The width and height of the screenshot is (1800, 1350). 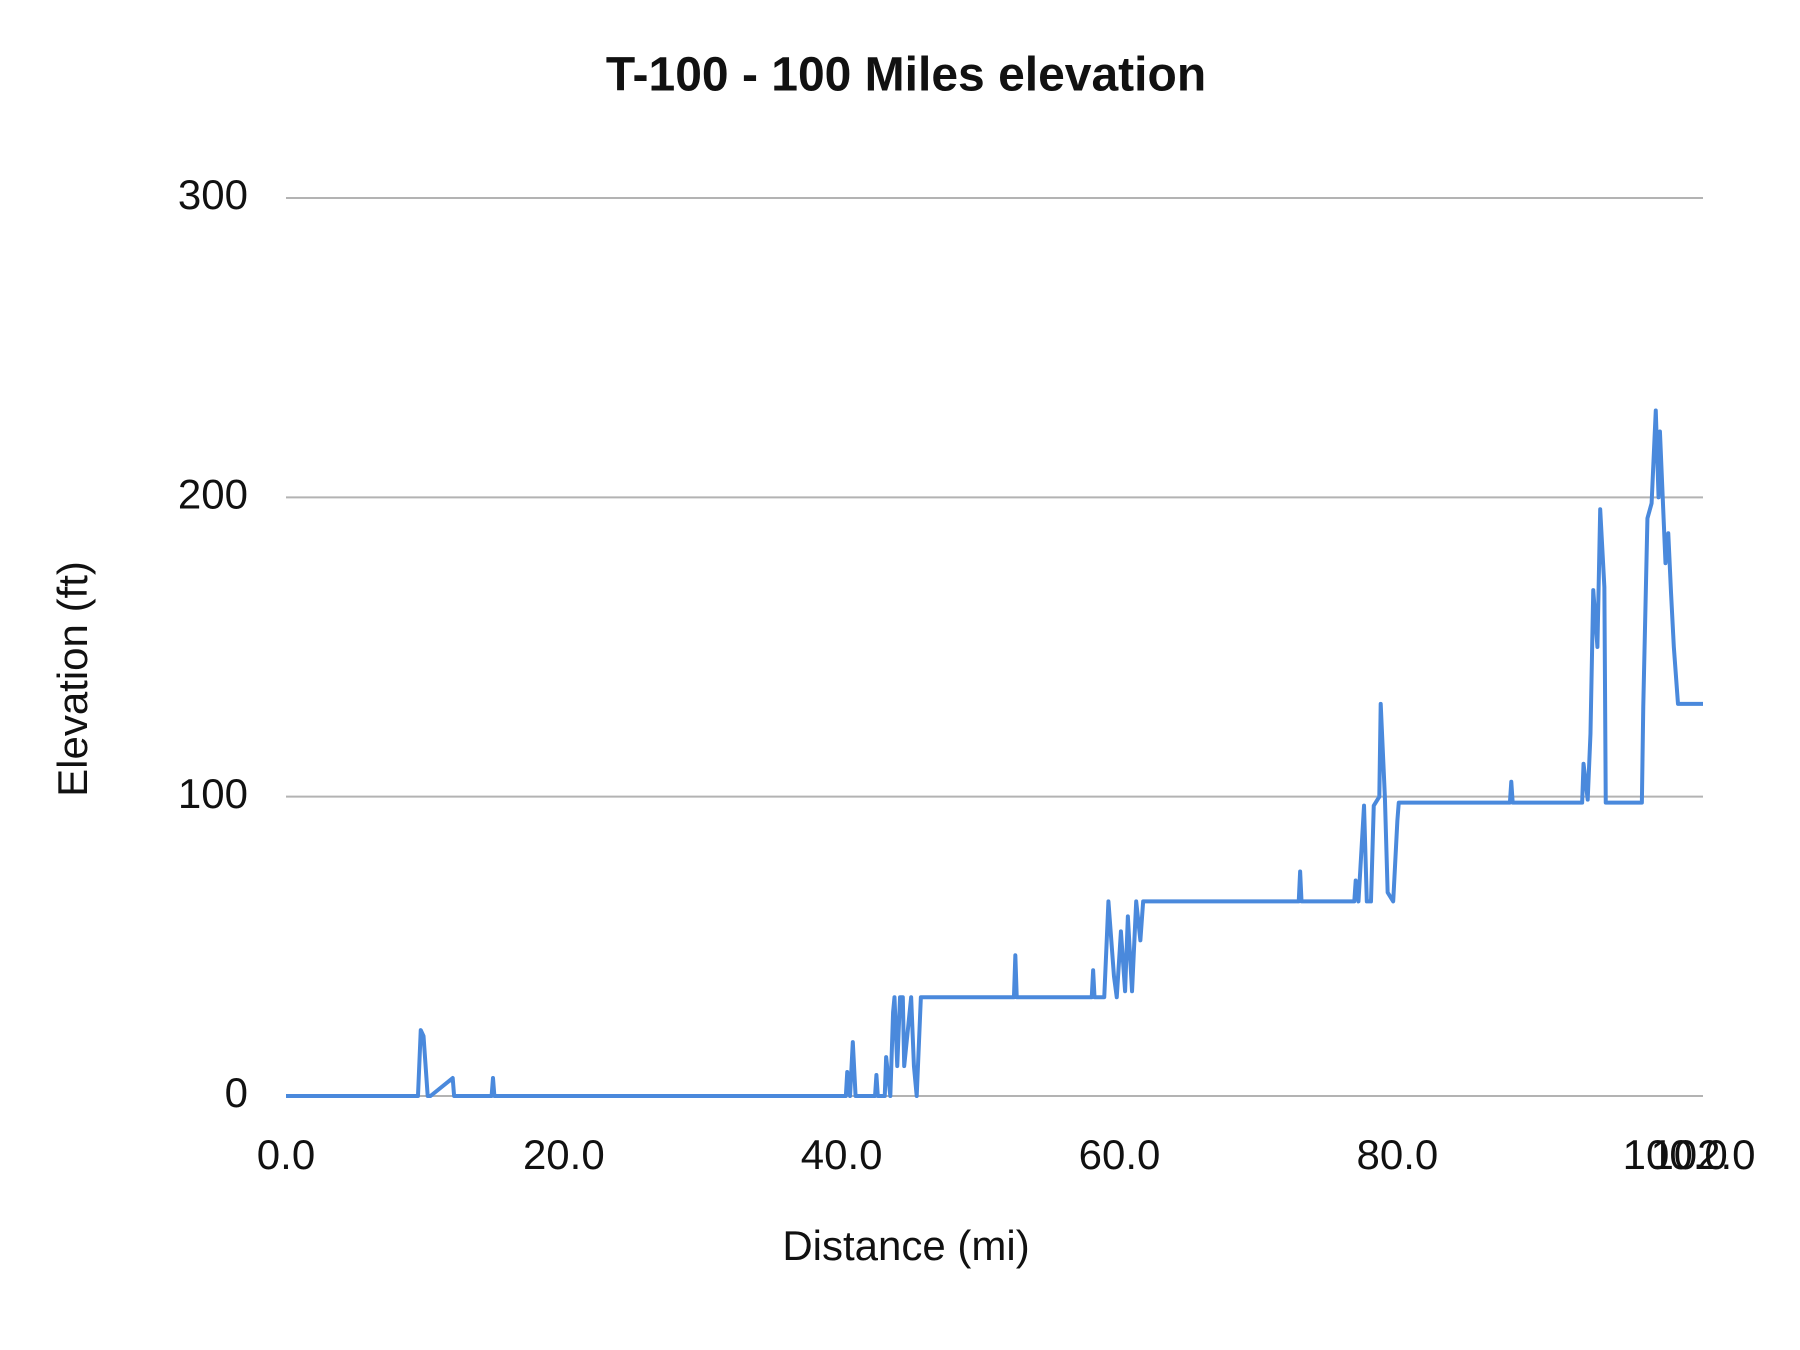 What do you see at coordinates (1397, 1154) in the screenshot?
I see `x-tick-label: 80.0` at bounding box center [1397, 1154].